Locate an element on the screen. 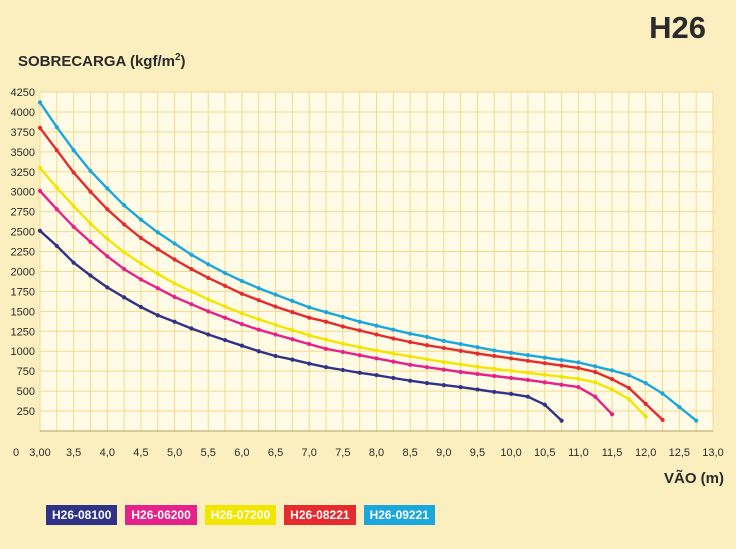  x-tick-label: 3,00 is located at coordinates (39, 453).